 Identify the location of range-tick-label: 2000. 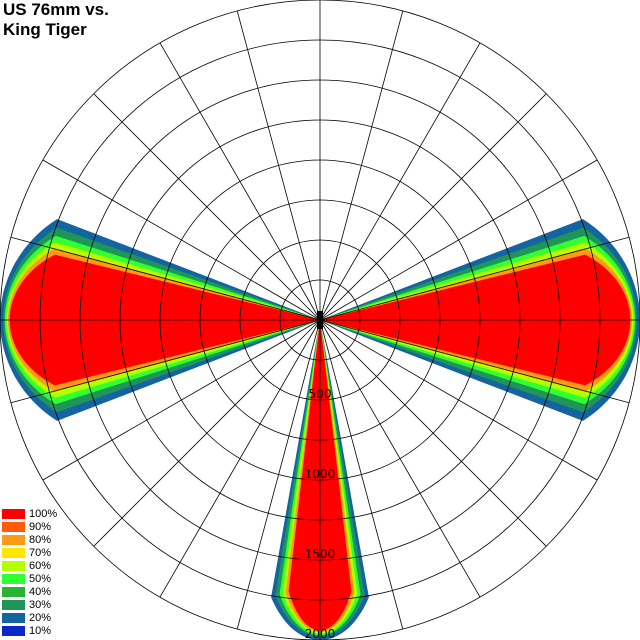
(320, 633).